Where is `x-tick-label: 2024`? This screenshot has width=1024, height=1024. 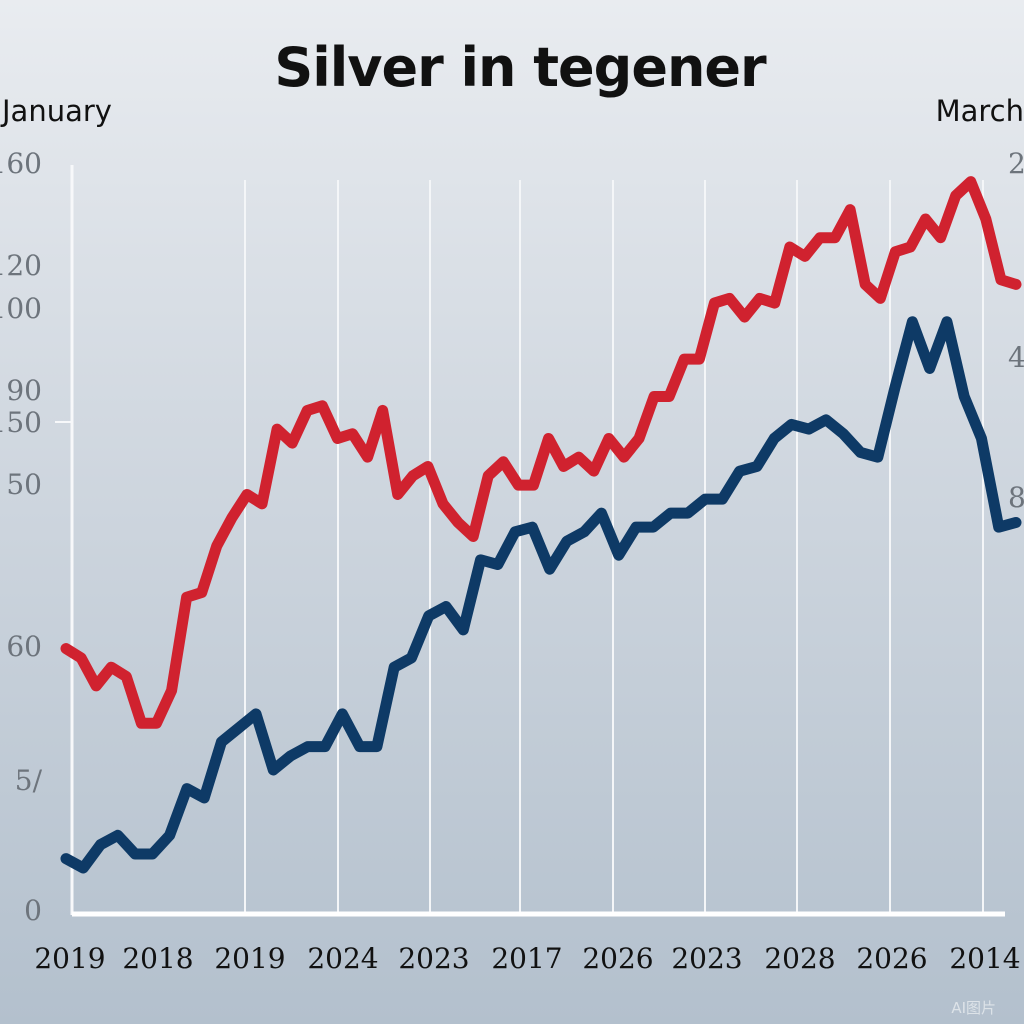
x-tick-label: 2024 is located at coordinates (342, 958).